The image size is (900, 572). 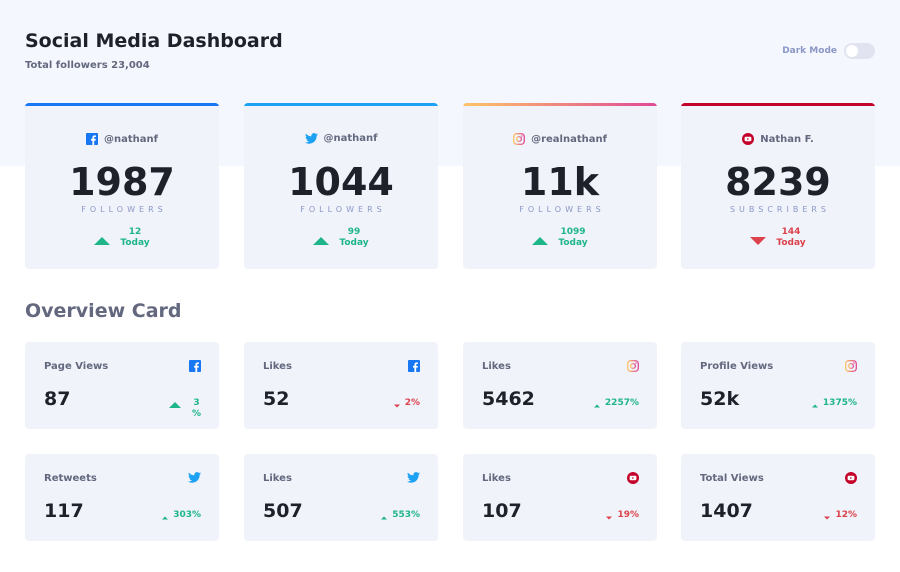 I want to click on card-twitter: @nathanf 1044 FOLLOWERS 99 Today, so click(x=341, y=186).